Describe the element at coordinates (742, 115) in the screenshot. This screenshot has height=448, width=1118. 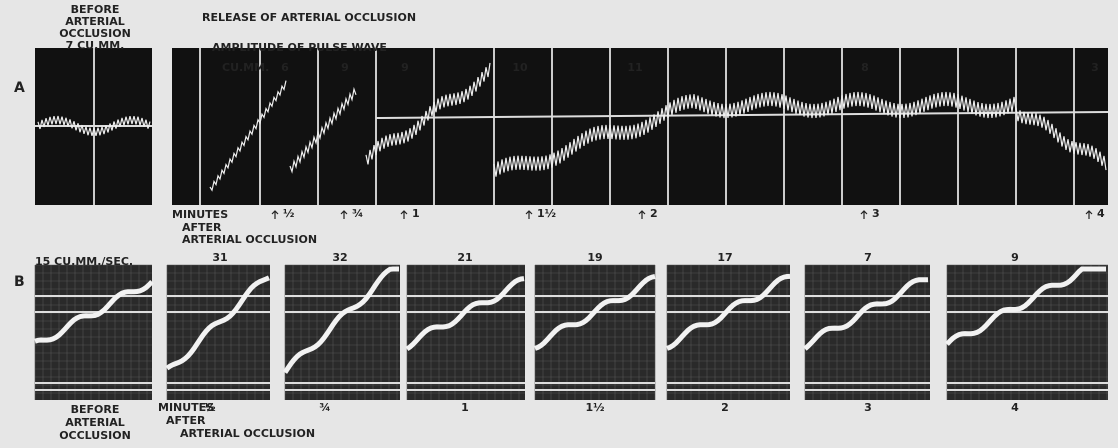
I see `baseline` at that location.